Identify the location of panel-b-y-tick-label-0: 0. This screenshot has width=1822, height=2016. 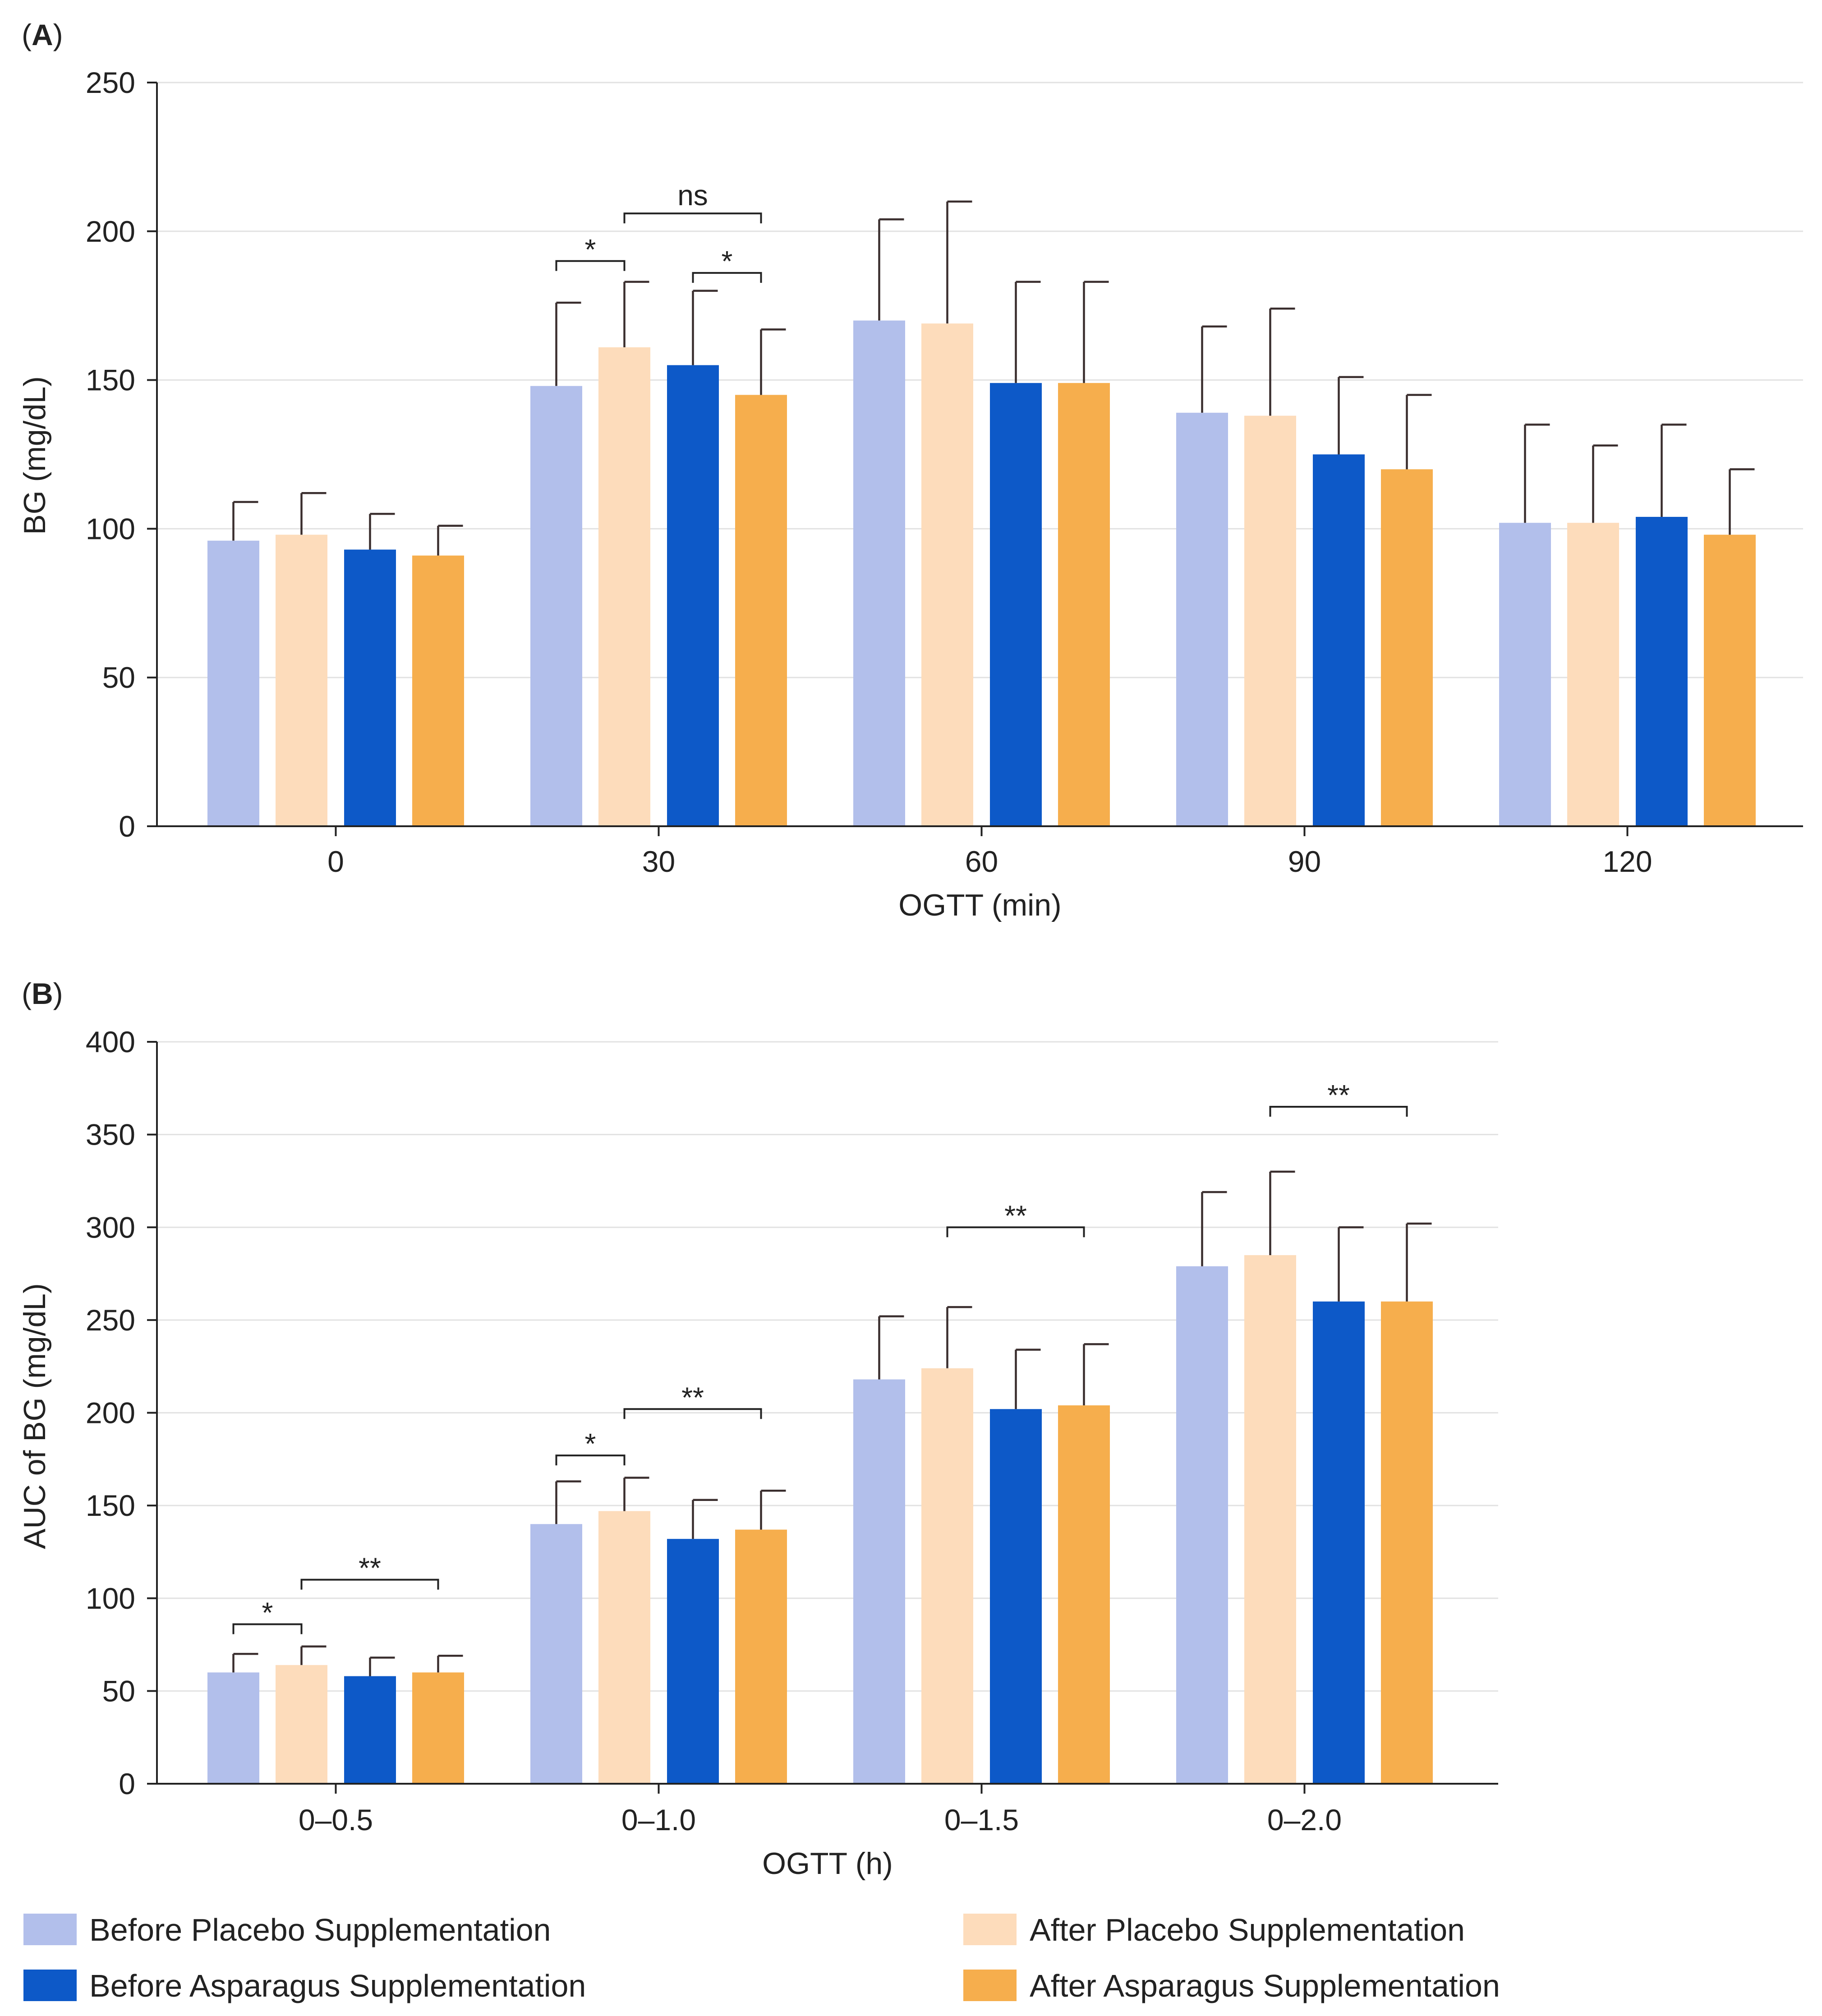
(127, 1783).